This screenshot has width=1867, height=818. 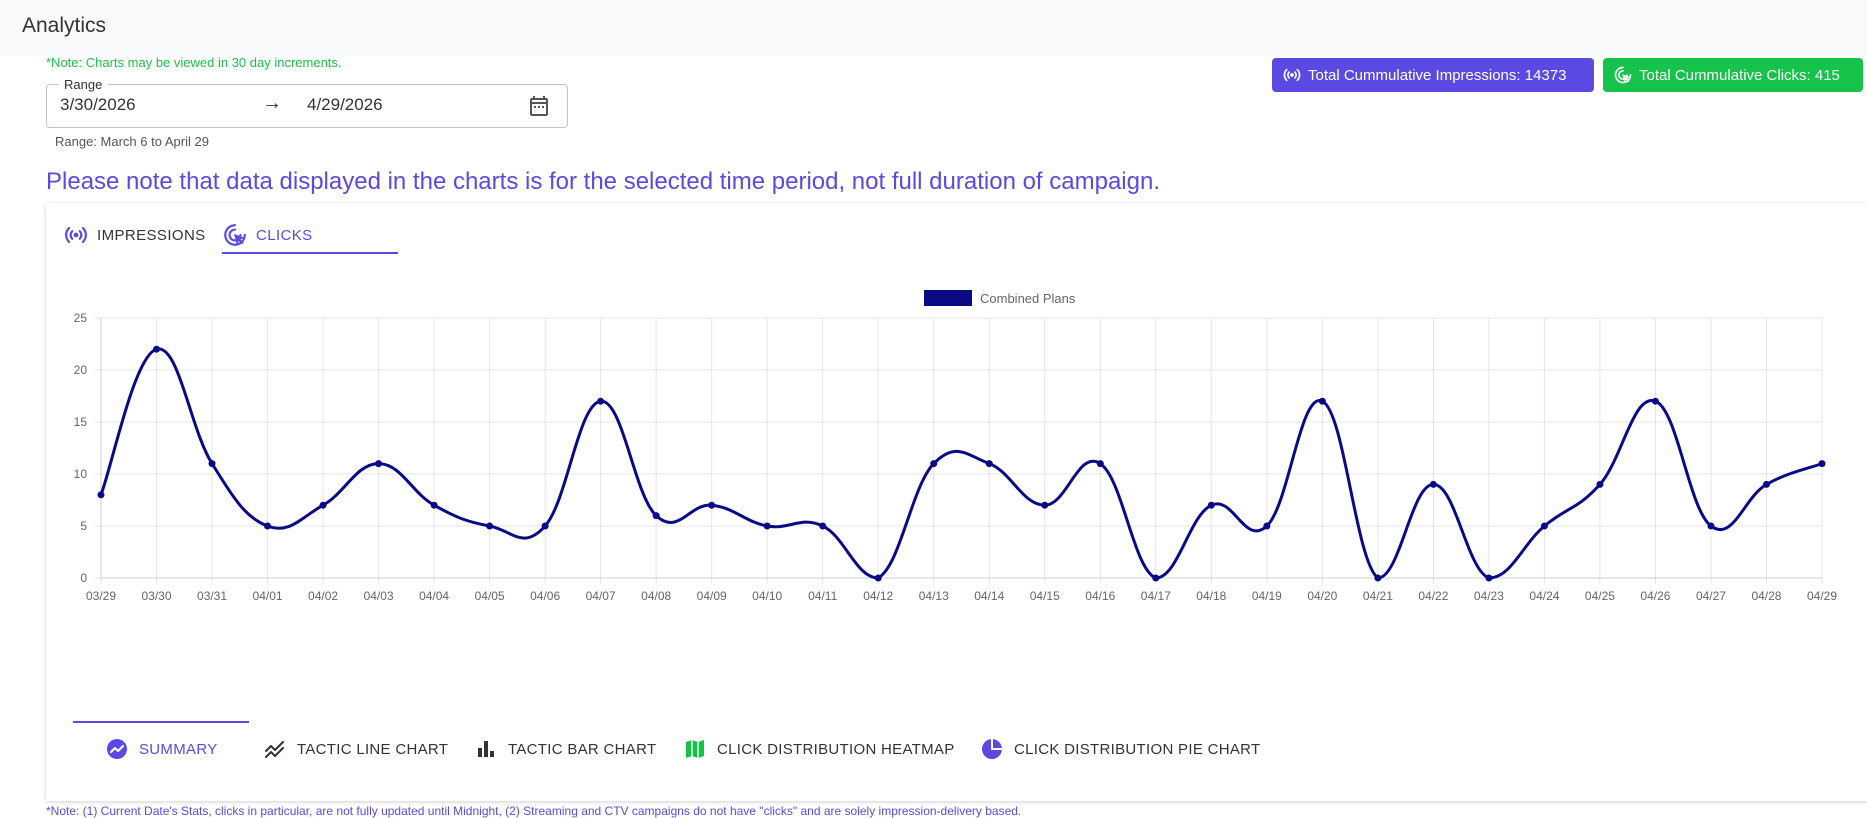 I want to click on page-title: Analytics, so click(x=64, y=25).